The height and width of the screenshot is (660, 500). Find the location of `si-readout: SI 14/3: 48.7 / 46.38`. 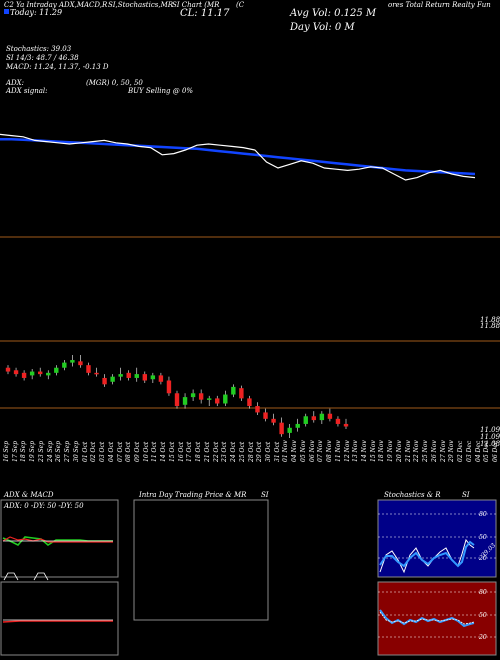

si-readout: SI 14/3: 48.7 / 46.38 is located at coordinates (42, 58).